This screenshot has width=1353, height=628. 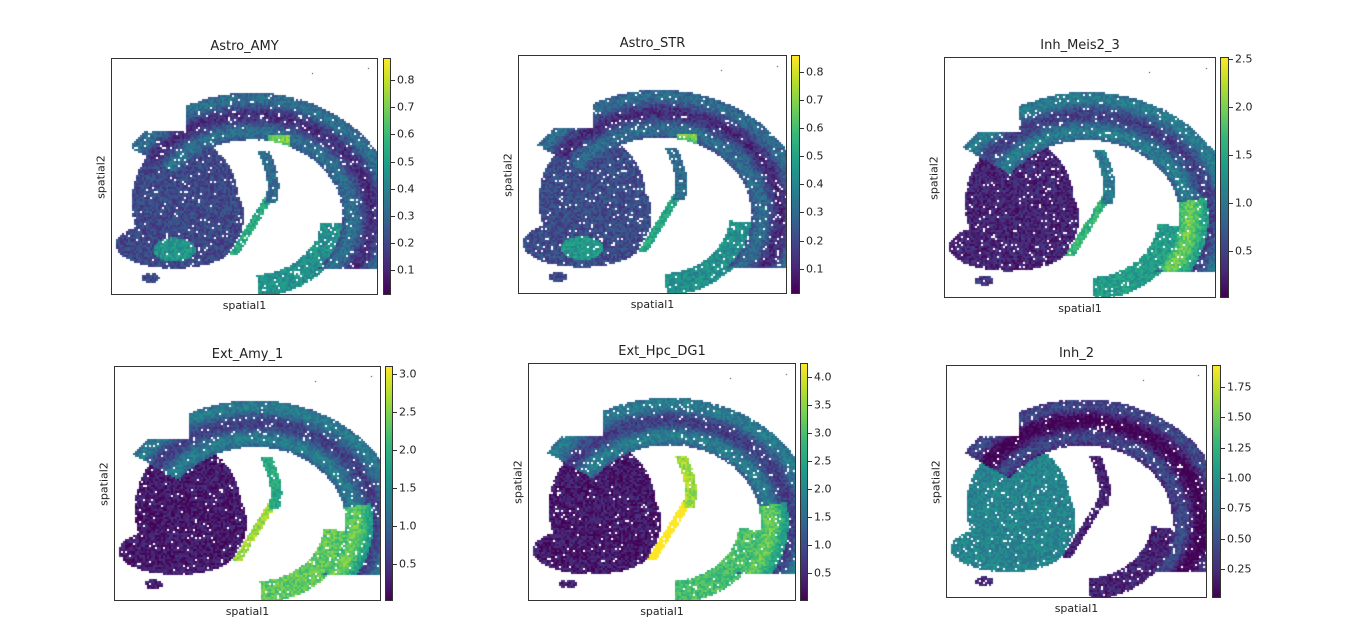 I want to click on panel-title: Astro_AMY, so click(x=244, y=46).